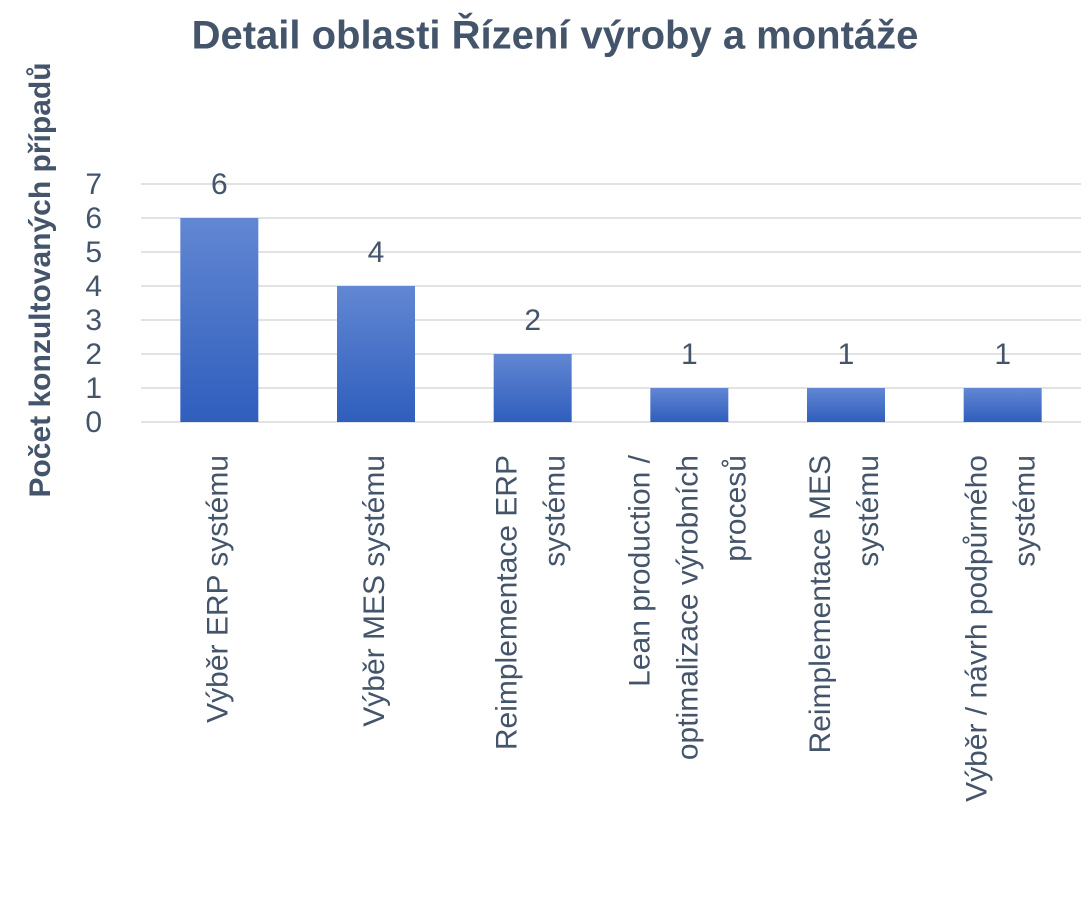 Image resolution: width=1092 pixels, height=922 pixels. What do you see at coordinates (93, 286) in the screenshot?
I see `y-tick-label: 4` at bounding box center [93, 286].